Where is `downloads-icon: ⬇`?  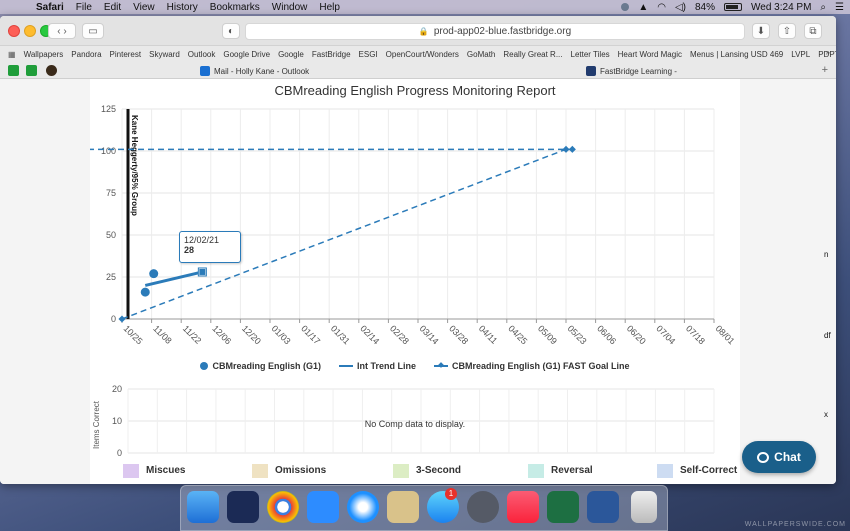
downloads-icon: ⬇ is located at coordinates (761, 31).